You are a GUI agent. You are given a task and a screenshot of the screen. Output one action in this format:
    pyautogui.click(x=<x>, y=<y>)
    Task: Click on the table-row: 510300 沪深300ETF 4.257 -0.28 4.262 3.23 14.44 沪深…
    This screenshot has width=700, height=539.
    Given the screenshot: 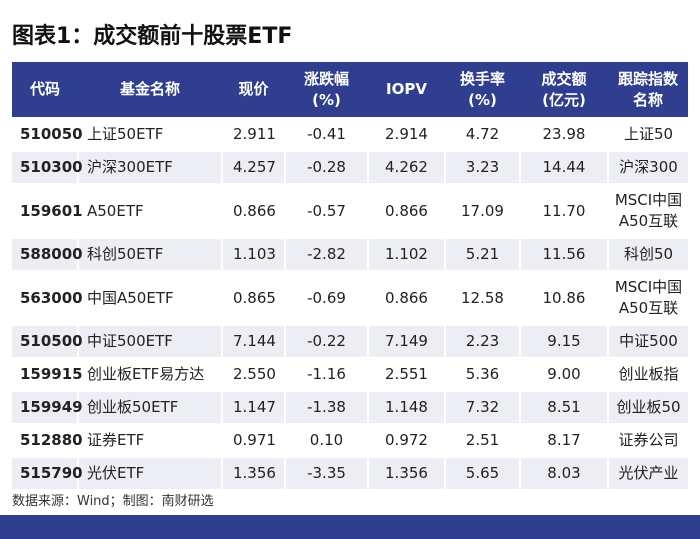 What is the action you would take?
    pyautogui.click(x=350, y=167)
    